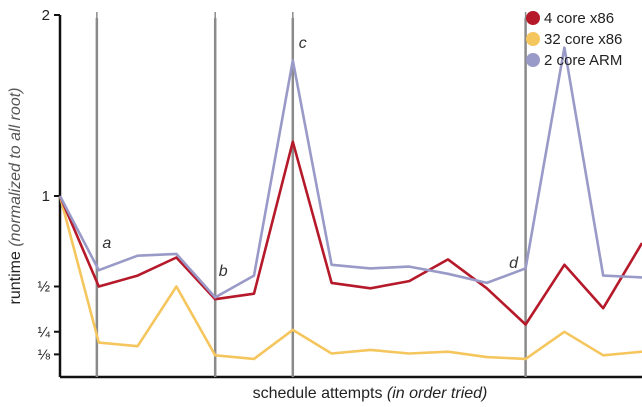  I want to click on y-tick-label: 1, so click(46, 196).